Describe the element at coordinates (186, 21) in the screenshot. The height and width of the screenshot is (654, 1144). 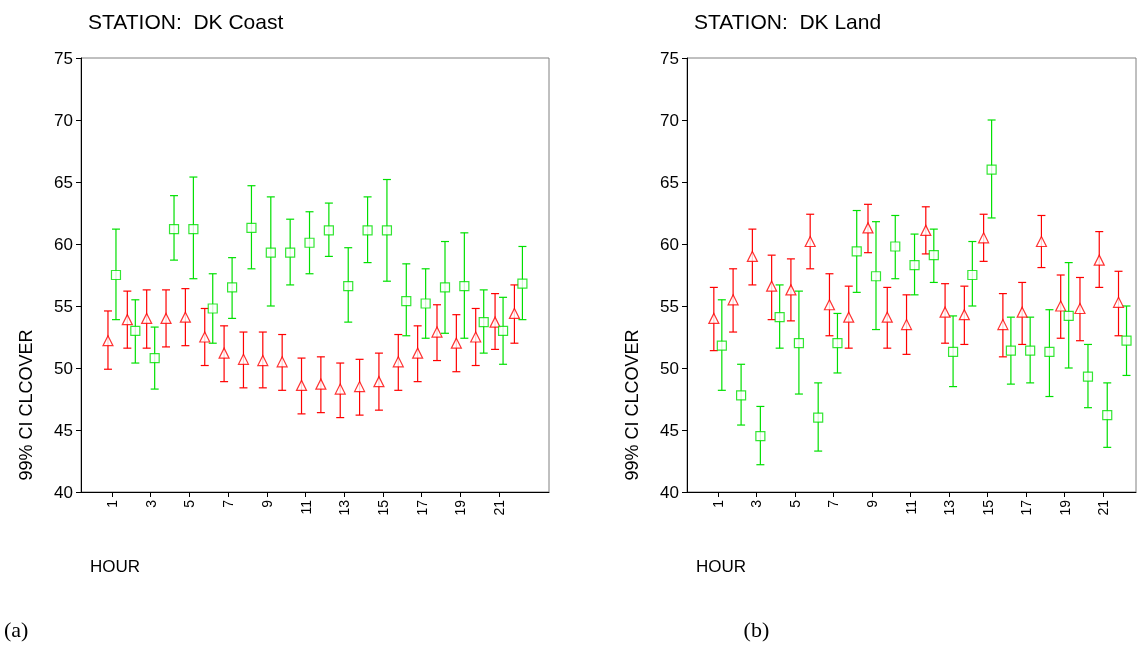
I see `chart-title: STATION: DK Coast` at that location.